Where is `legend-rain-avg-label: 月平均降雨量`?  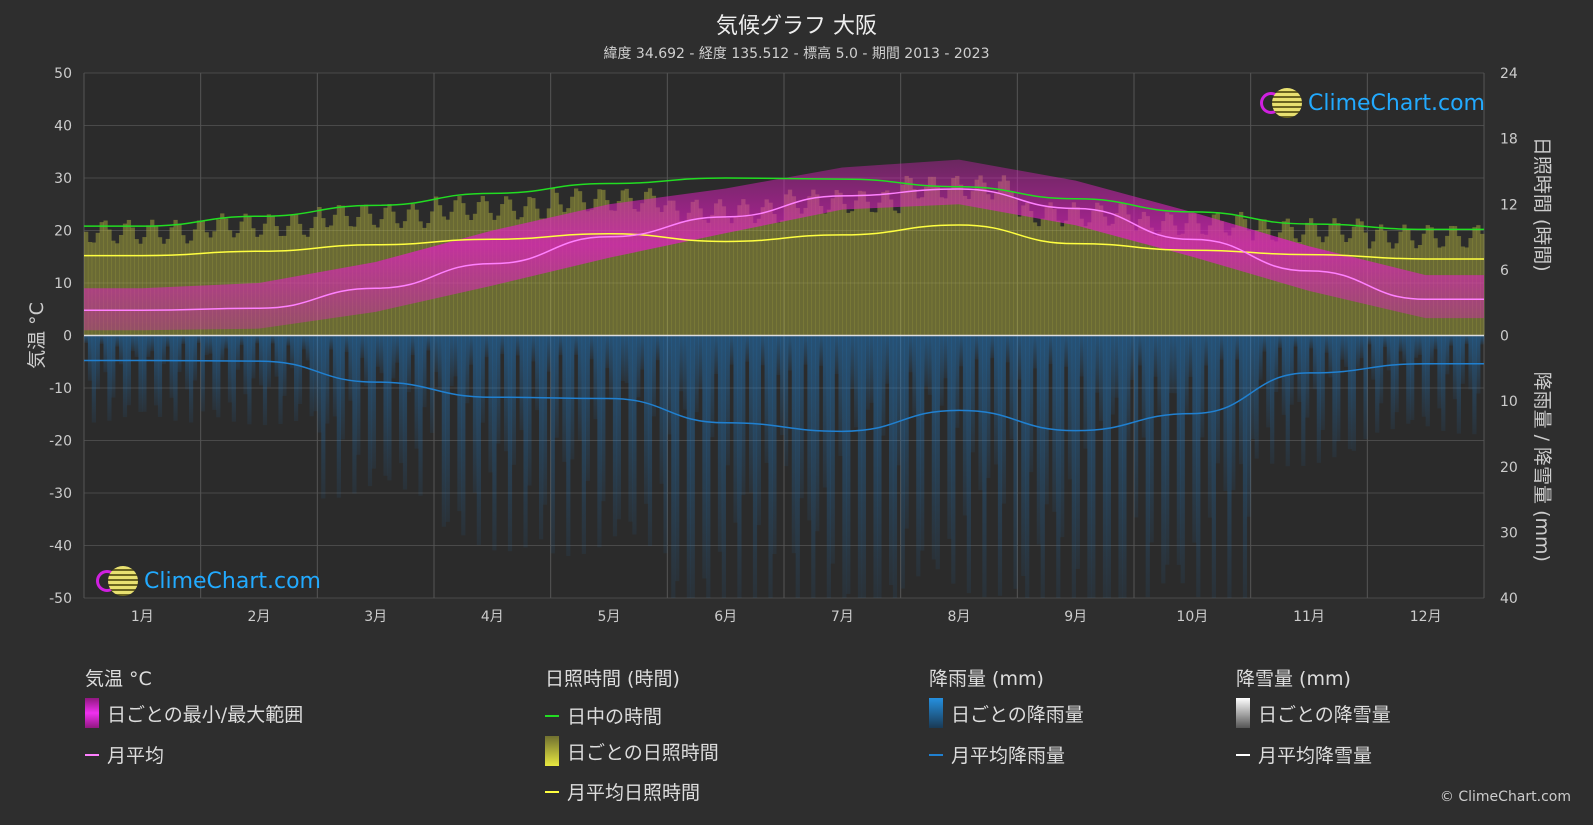
legend-rain-avg-label: 月平均降雨量 is located at coordinates (1008, 756).